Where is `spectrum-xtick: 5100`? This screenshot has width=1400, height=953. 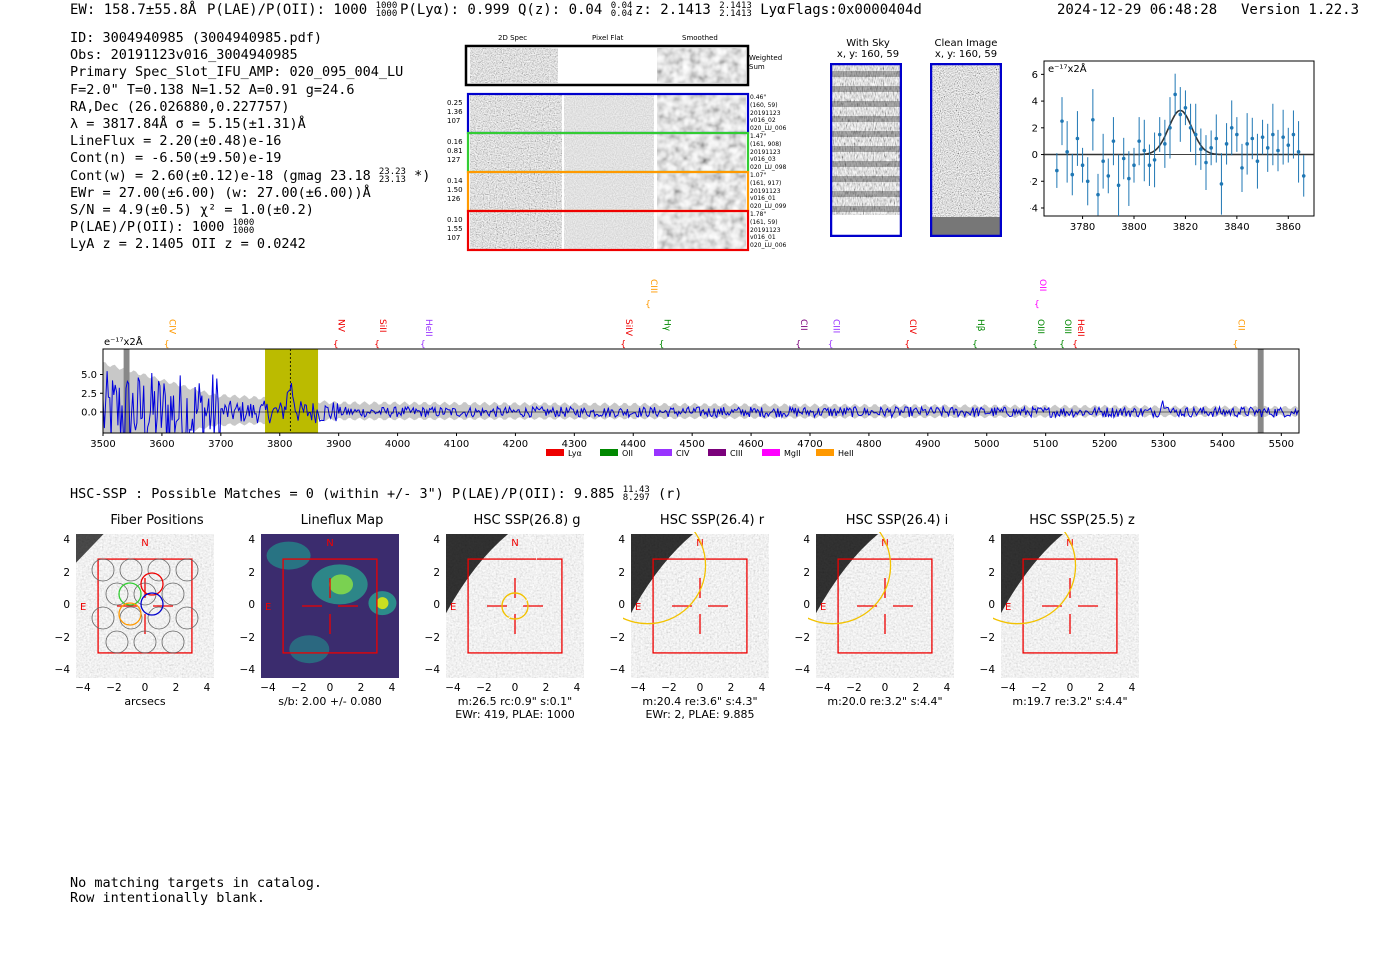
spectrum-xtick: 5100 is located at coordinates (1045, 444).